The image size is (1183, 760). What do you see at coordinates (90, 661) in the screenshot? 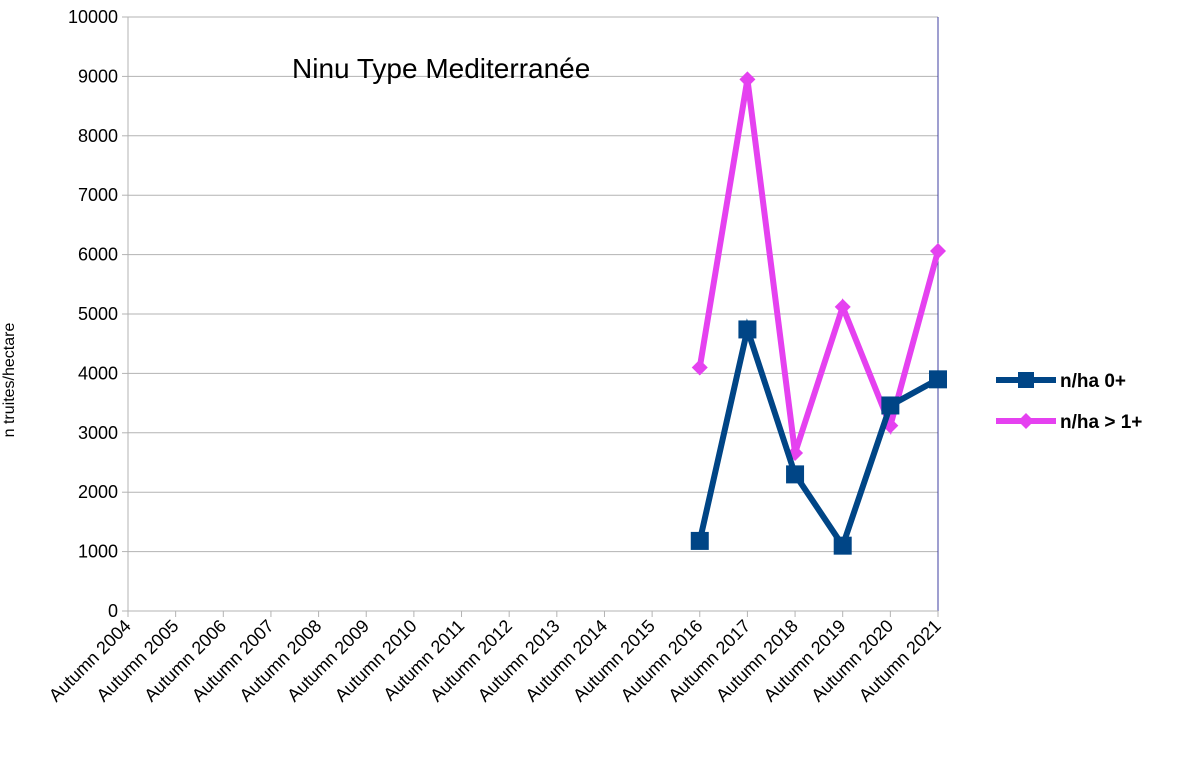
I see `x-tick-label: Autumn 2004` at bounding box center [90, 661].